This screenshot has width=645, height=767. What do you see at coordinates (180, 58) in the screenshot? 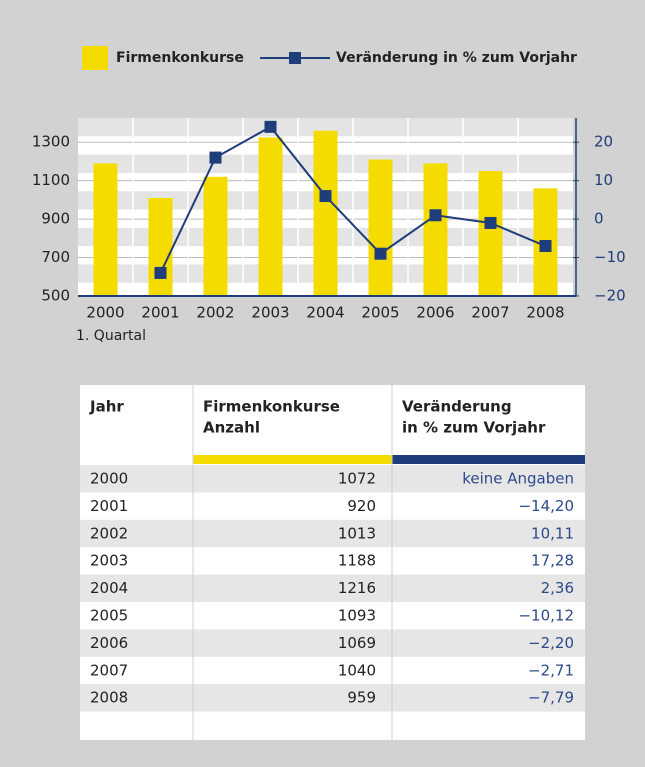
I see `legend-label: Firmenkonkurse` at bounding box center [180, 58].